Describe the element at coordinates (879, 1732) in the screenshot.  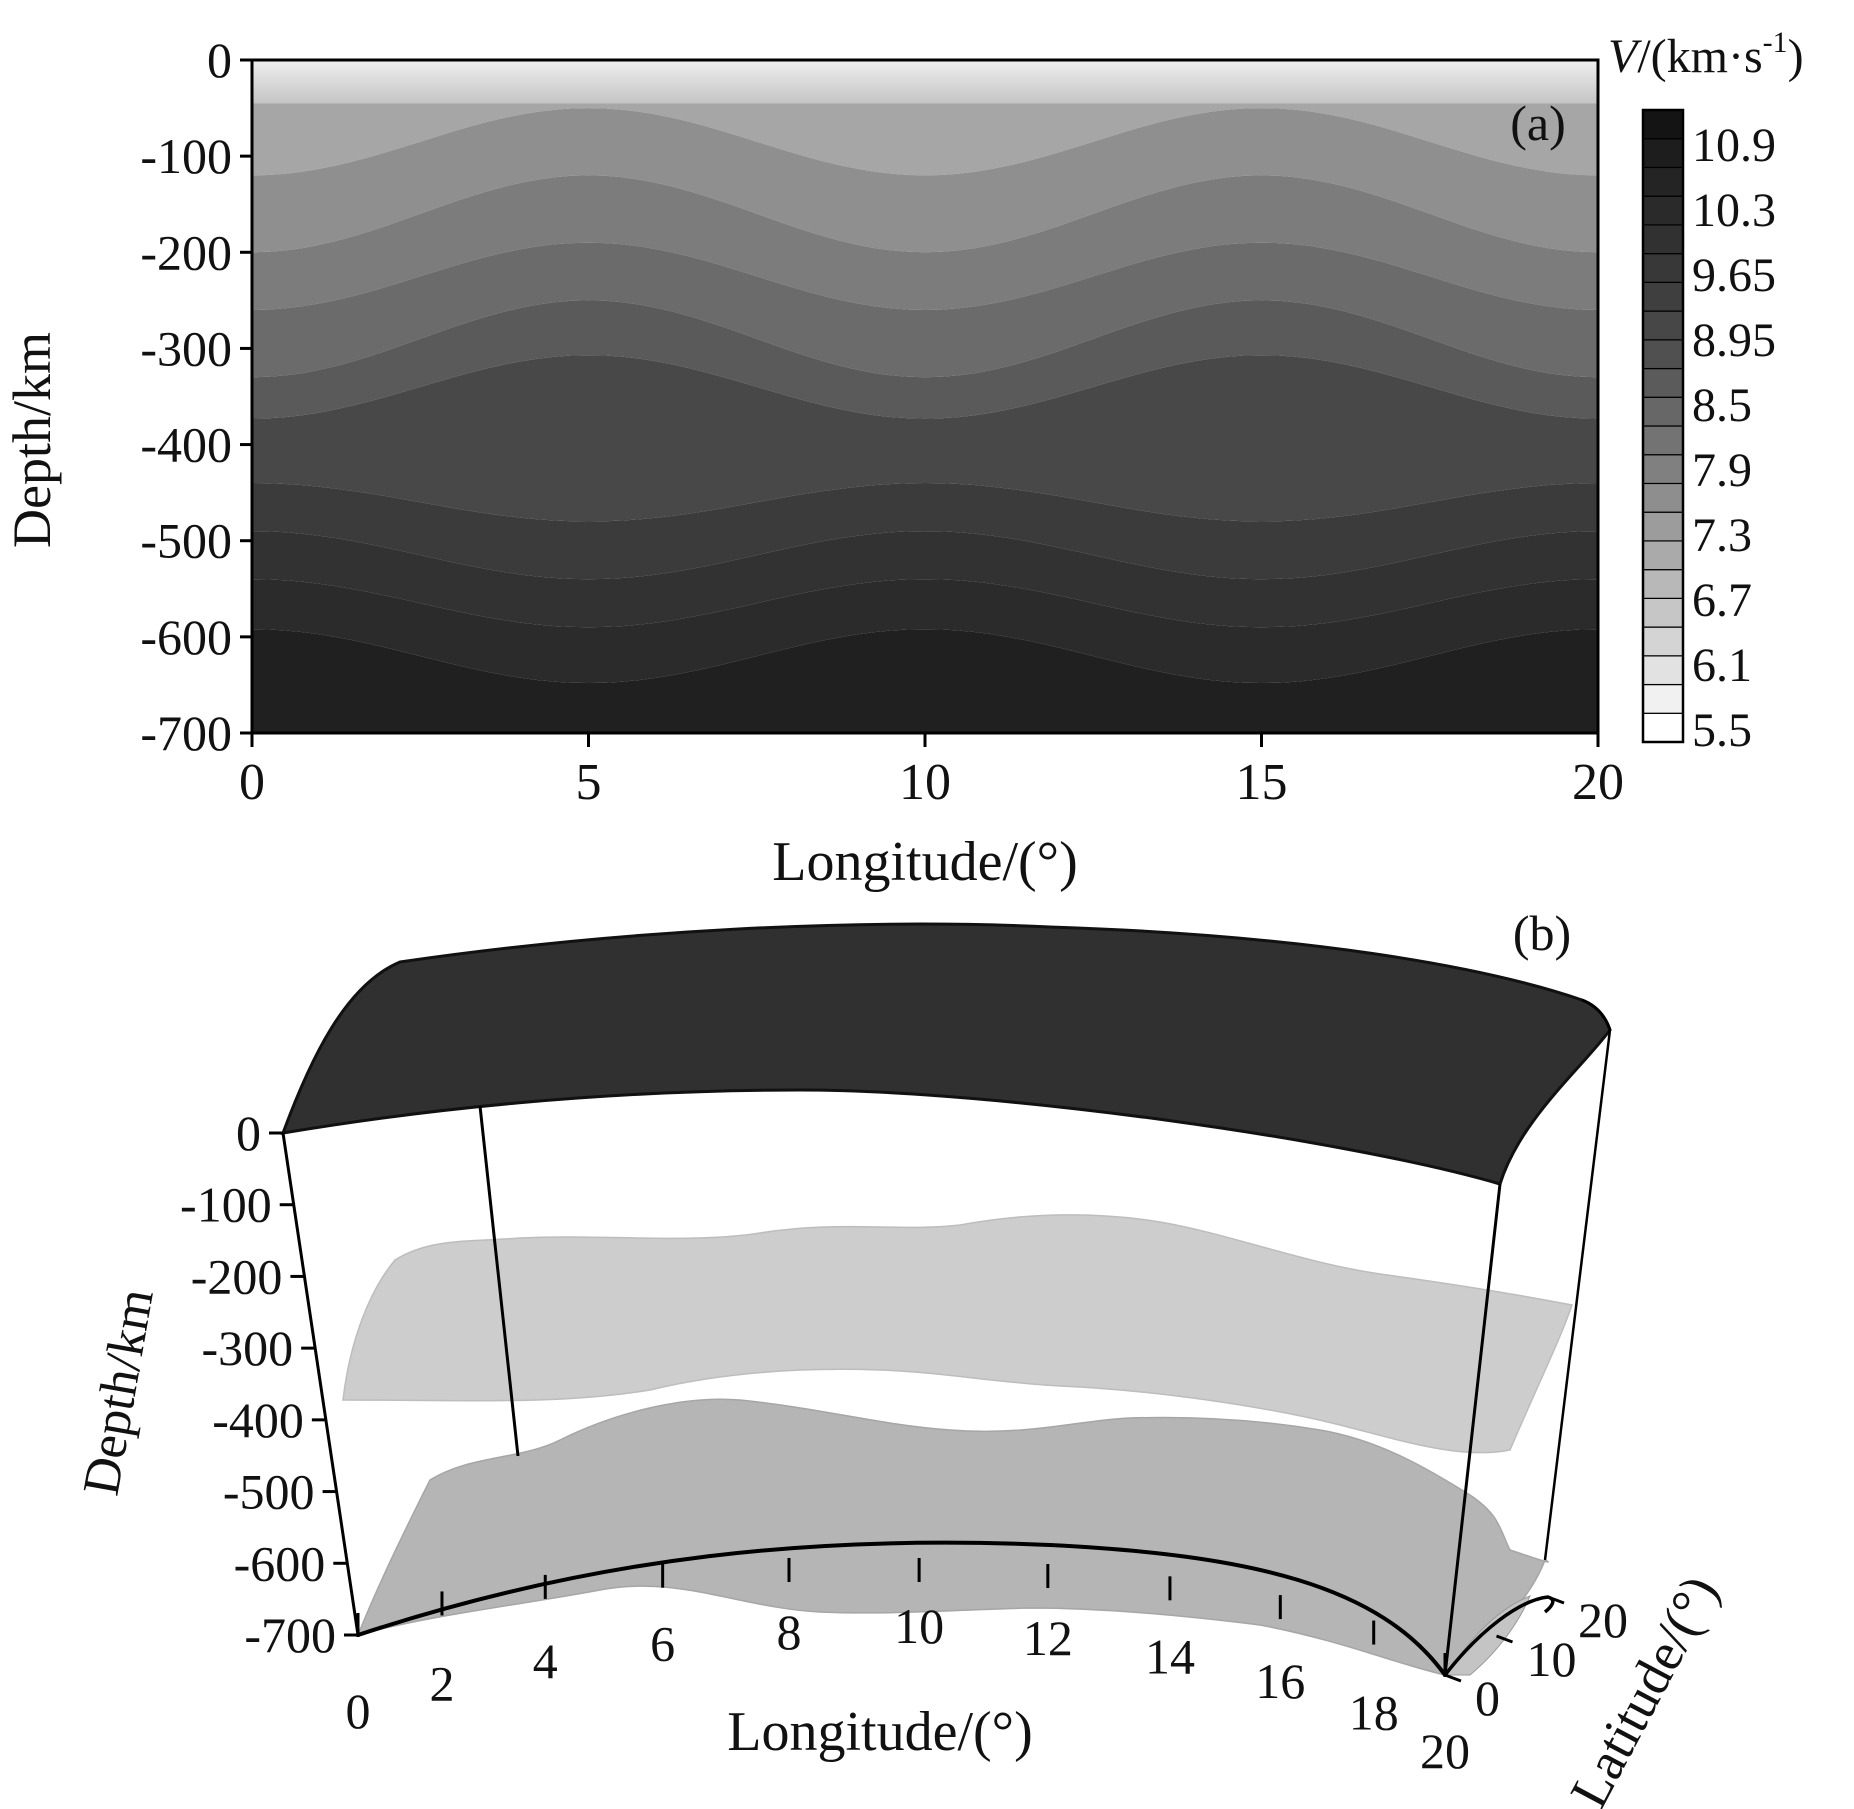
I see `panel-b-x-label: Longitude/(°)` at that location.